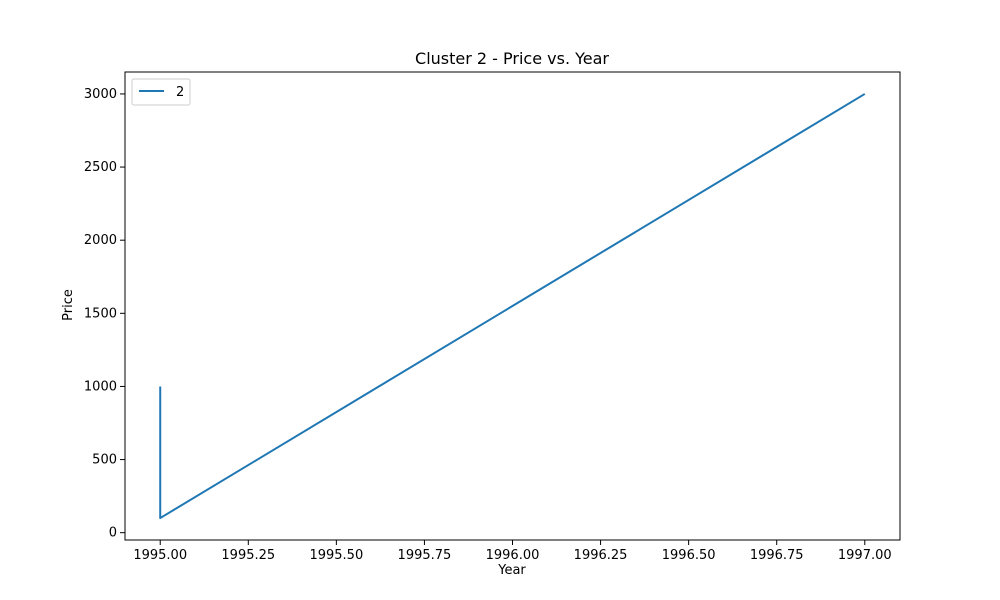 The image size is (1000, 600). Describe the element at coordinates (100, 240) in the screenshot. I see `y-tick-label: 2000` at that location.